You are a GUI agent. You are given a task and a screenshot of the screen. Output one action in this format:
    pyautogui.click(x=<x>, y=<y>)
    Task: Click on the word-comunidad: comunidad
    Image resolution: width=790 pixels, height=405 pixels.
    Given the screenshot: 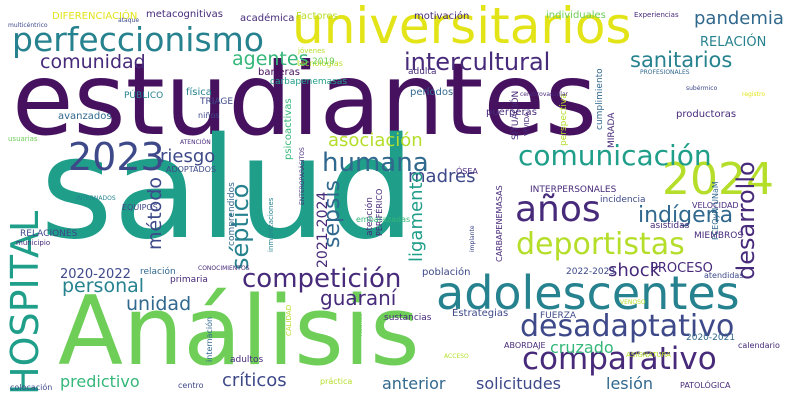 What is the action you would take?
    pyautogui.click(x=93, y=62)
    